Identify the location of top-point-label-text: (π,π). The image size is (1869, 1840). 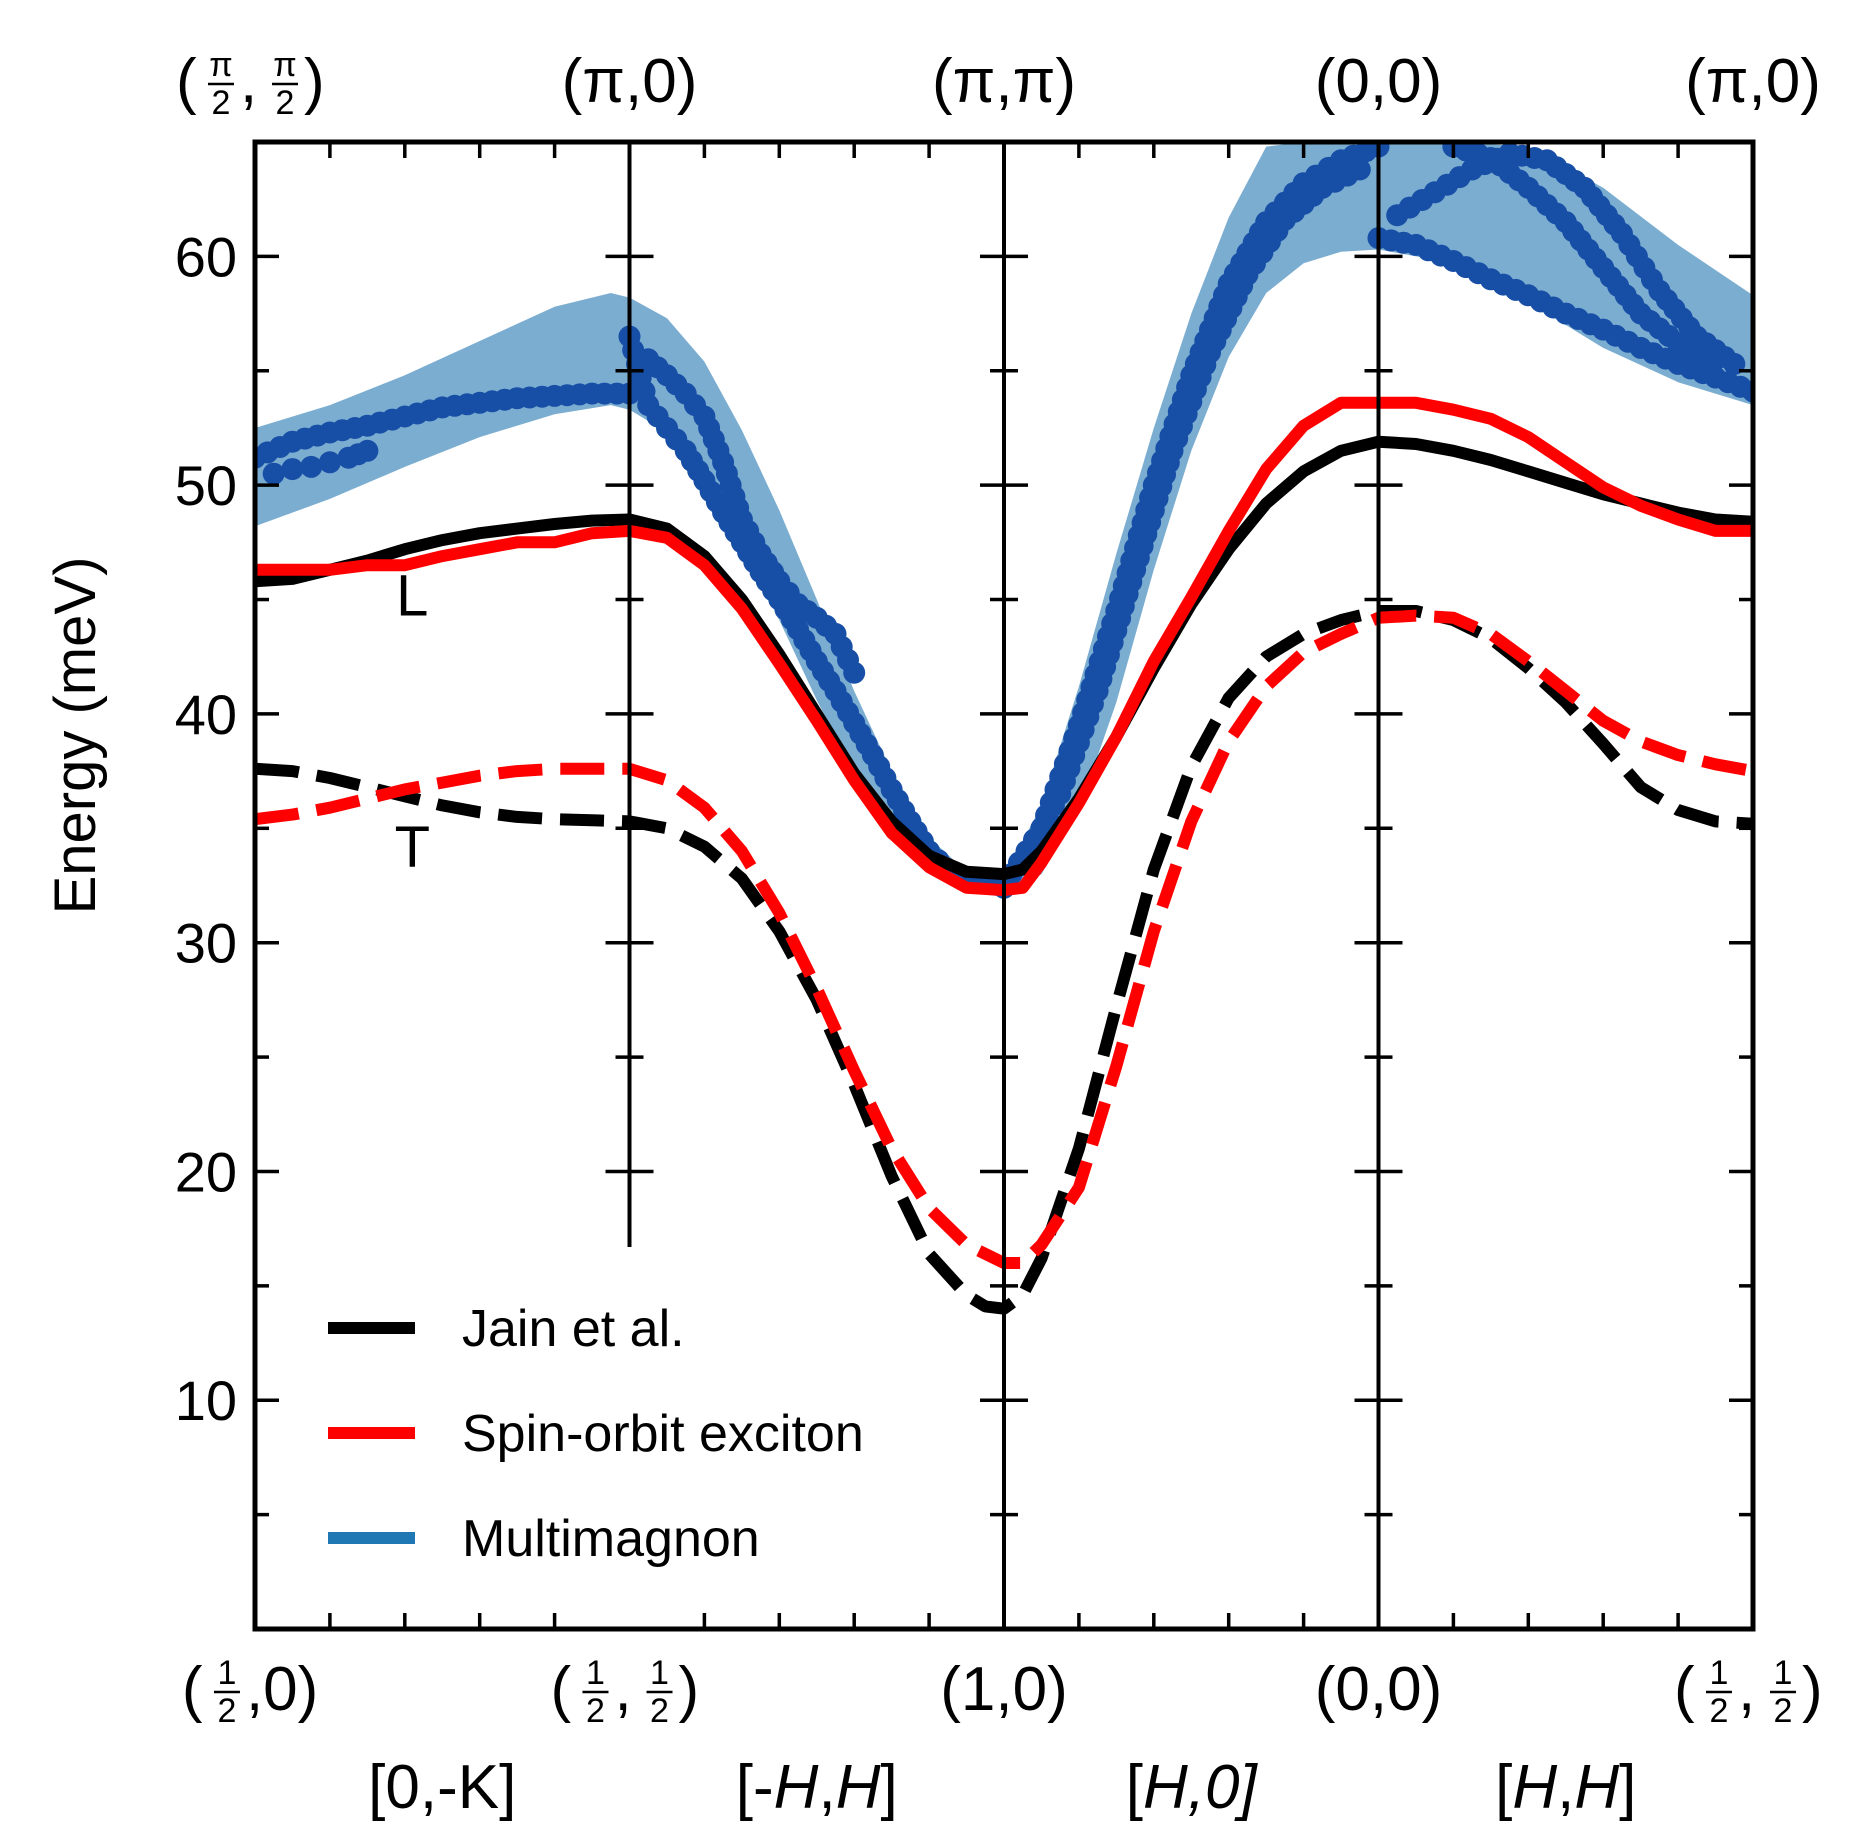
(1004, 81).